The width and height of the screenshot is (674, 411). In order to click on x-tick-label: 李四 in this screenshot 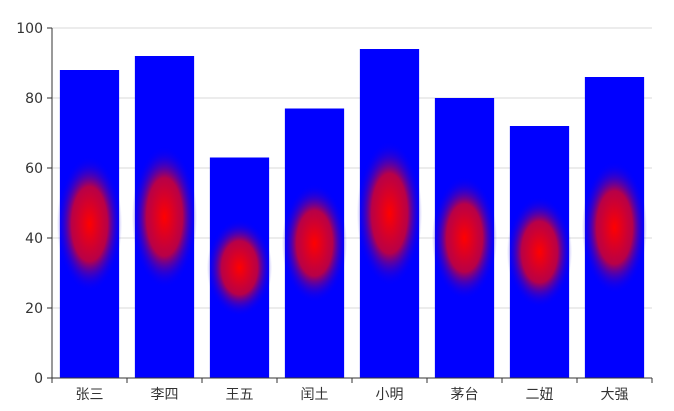, I will do `click(165, 395)`.